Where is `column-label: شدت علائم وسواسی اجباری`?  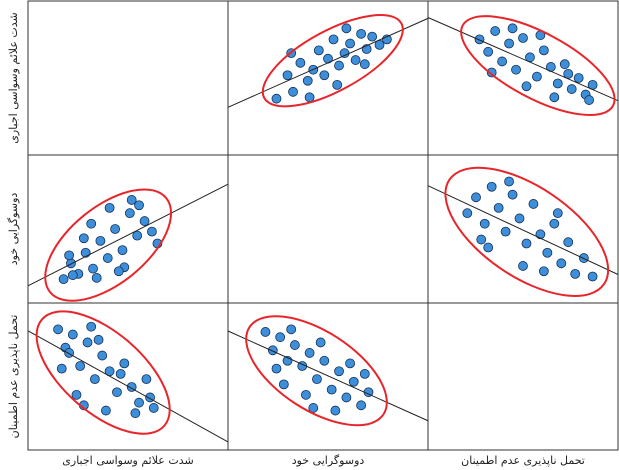 column-label: شدت علائم وسواسی اجباری is located at coordinates (127, 460).